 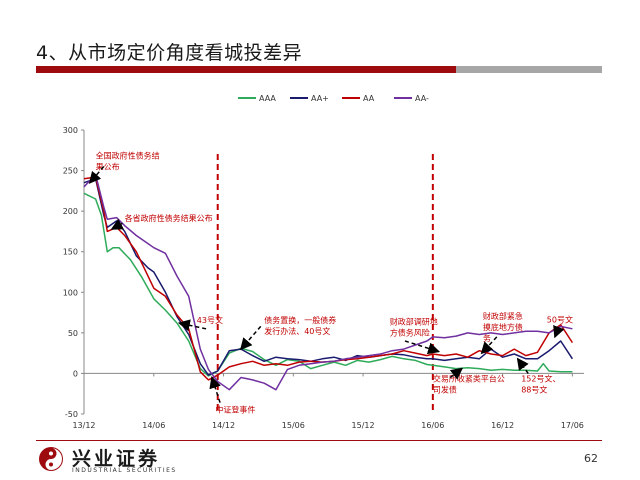 What do you see at coordinates (432, 425) in the screenshot?
I see `x-tick-label: 16/06` at bounding box center [432, 425].